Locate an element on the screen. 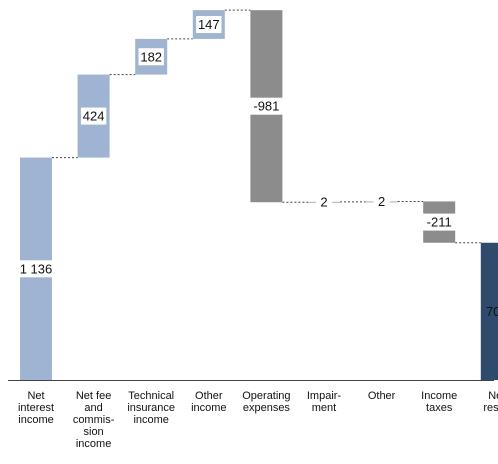 The width and height of the screenshot is (498, 464). value-label-6: 2 is located at coordinates (381, 202).